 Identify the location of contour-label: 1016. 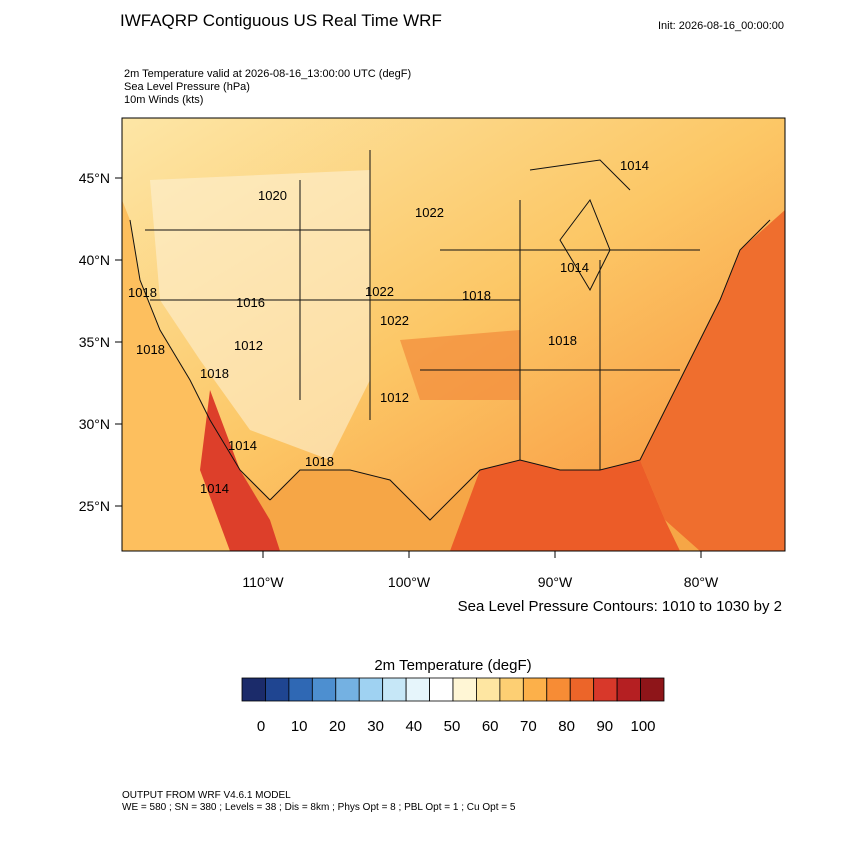
(250, 302).